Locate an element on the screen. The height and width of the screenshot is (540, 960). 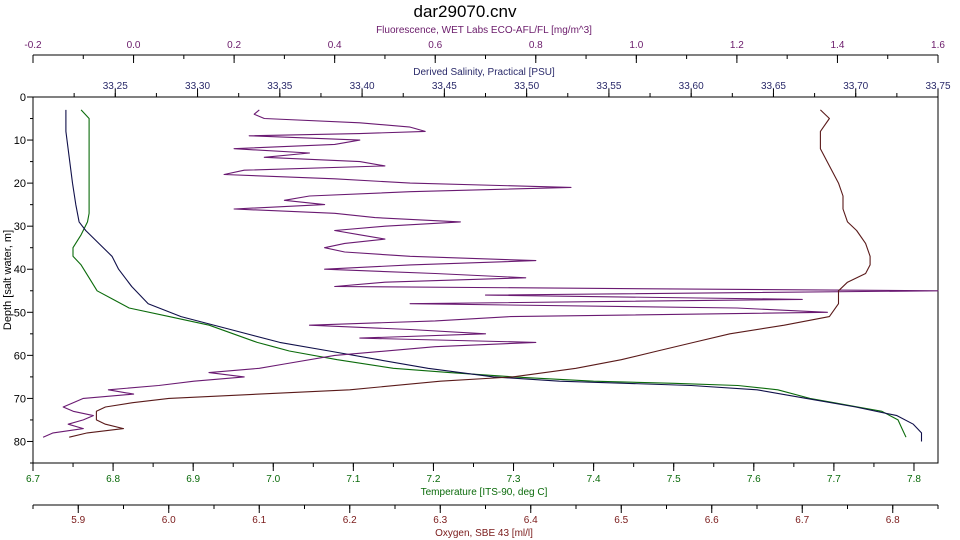
depth-axis: 0 10 20 30 40 50 60 70 80 is located at coordinates (23, 278).